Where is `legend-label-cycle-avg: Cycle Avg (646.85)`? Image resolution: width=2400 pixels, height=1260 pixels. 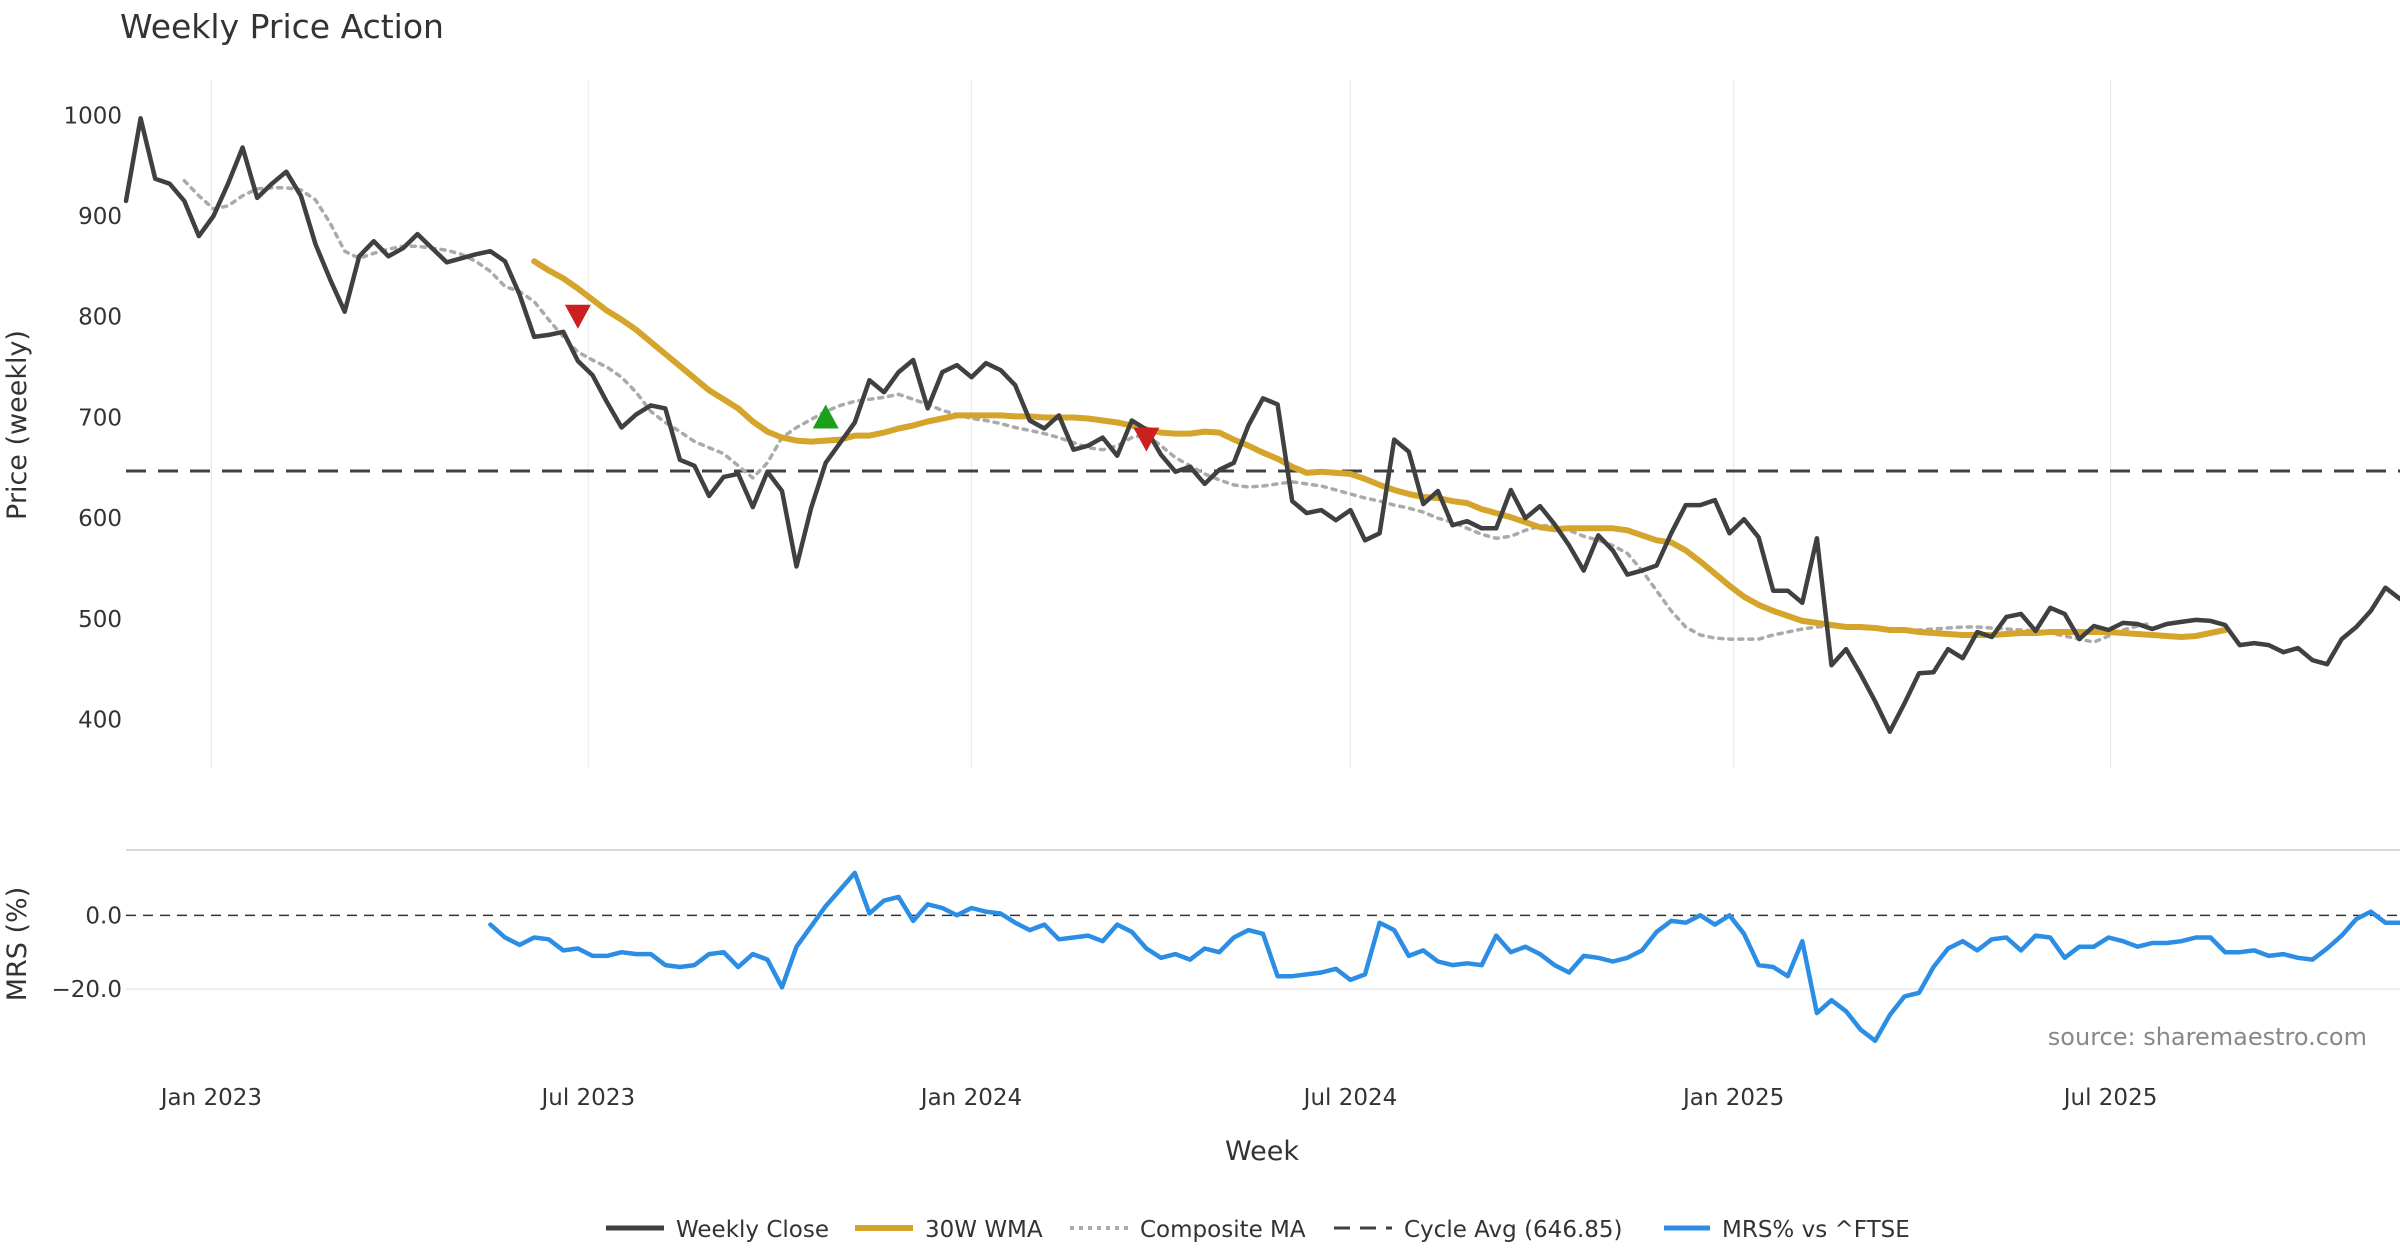
legend-label-cycle-avg: Cycle Avg (646.85) is located at coordinates (1513, 1230).